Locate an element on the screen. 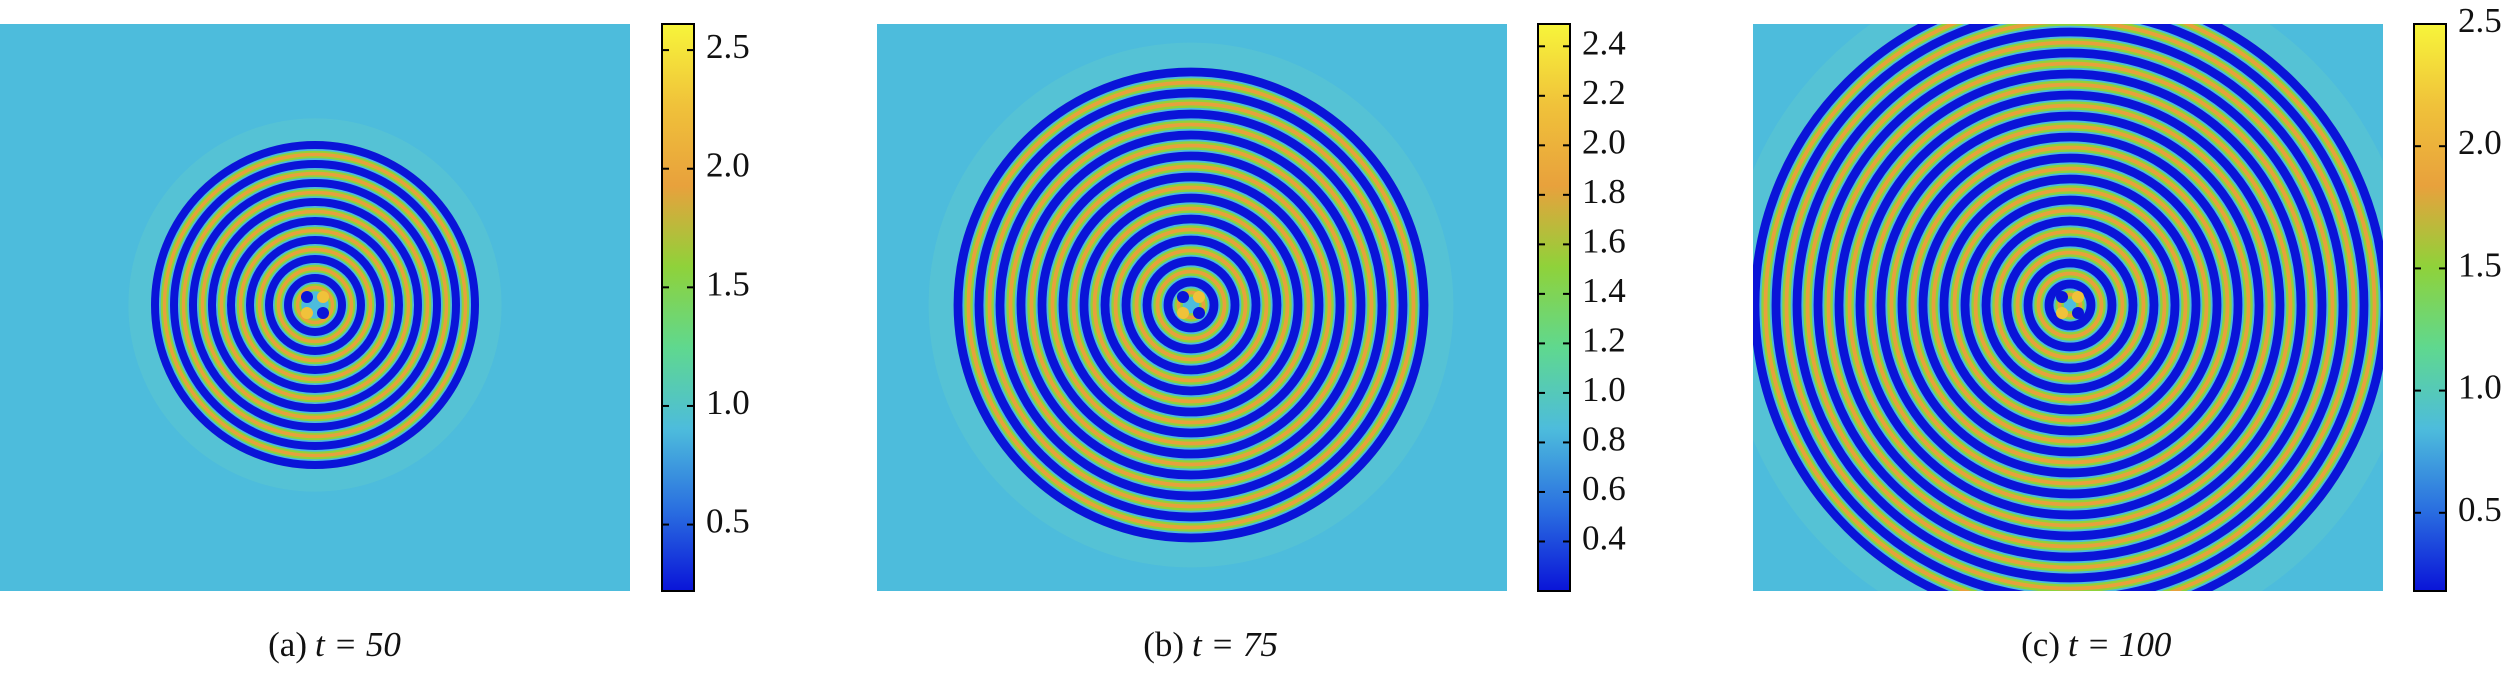 This screenshot has height=676, width=2520. caption-label: (b) is located at coordinates (1163, 644).